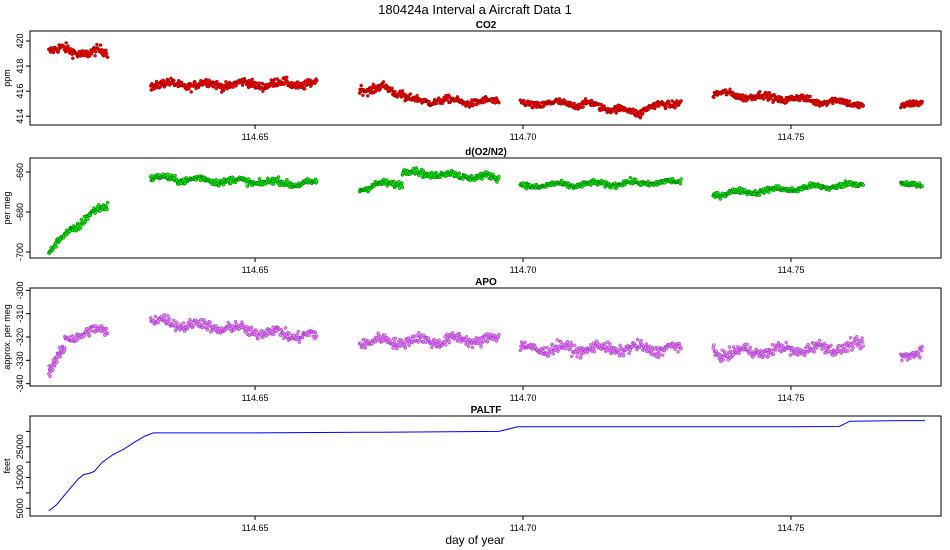 The height and width of the screenshot is (550, 950). Describe the element at coordinates (370, 90) in the screenshot. I see `co2-data-segment` at that location.